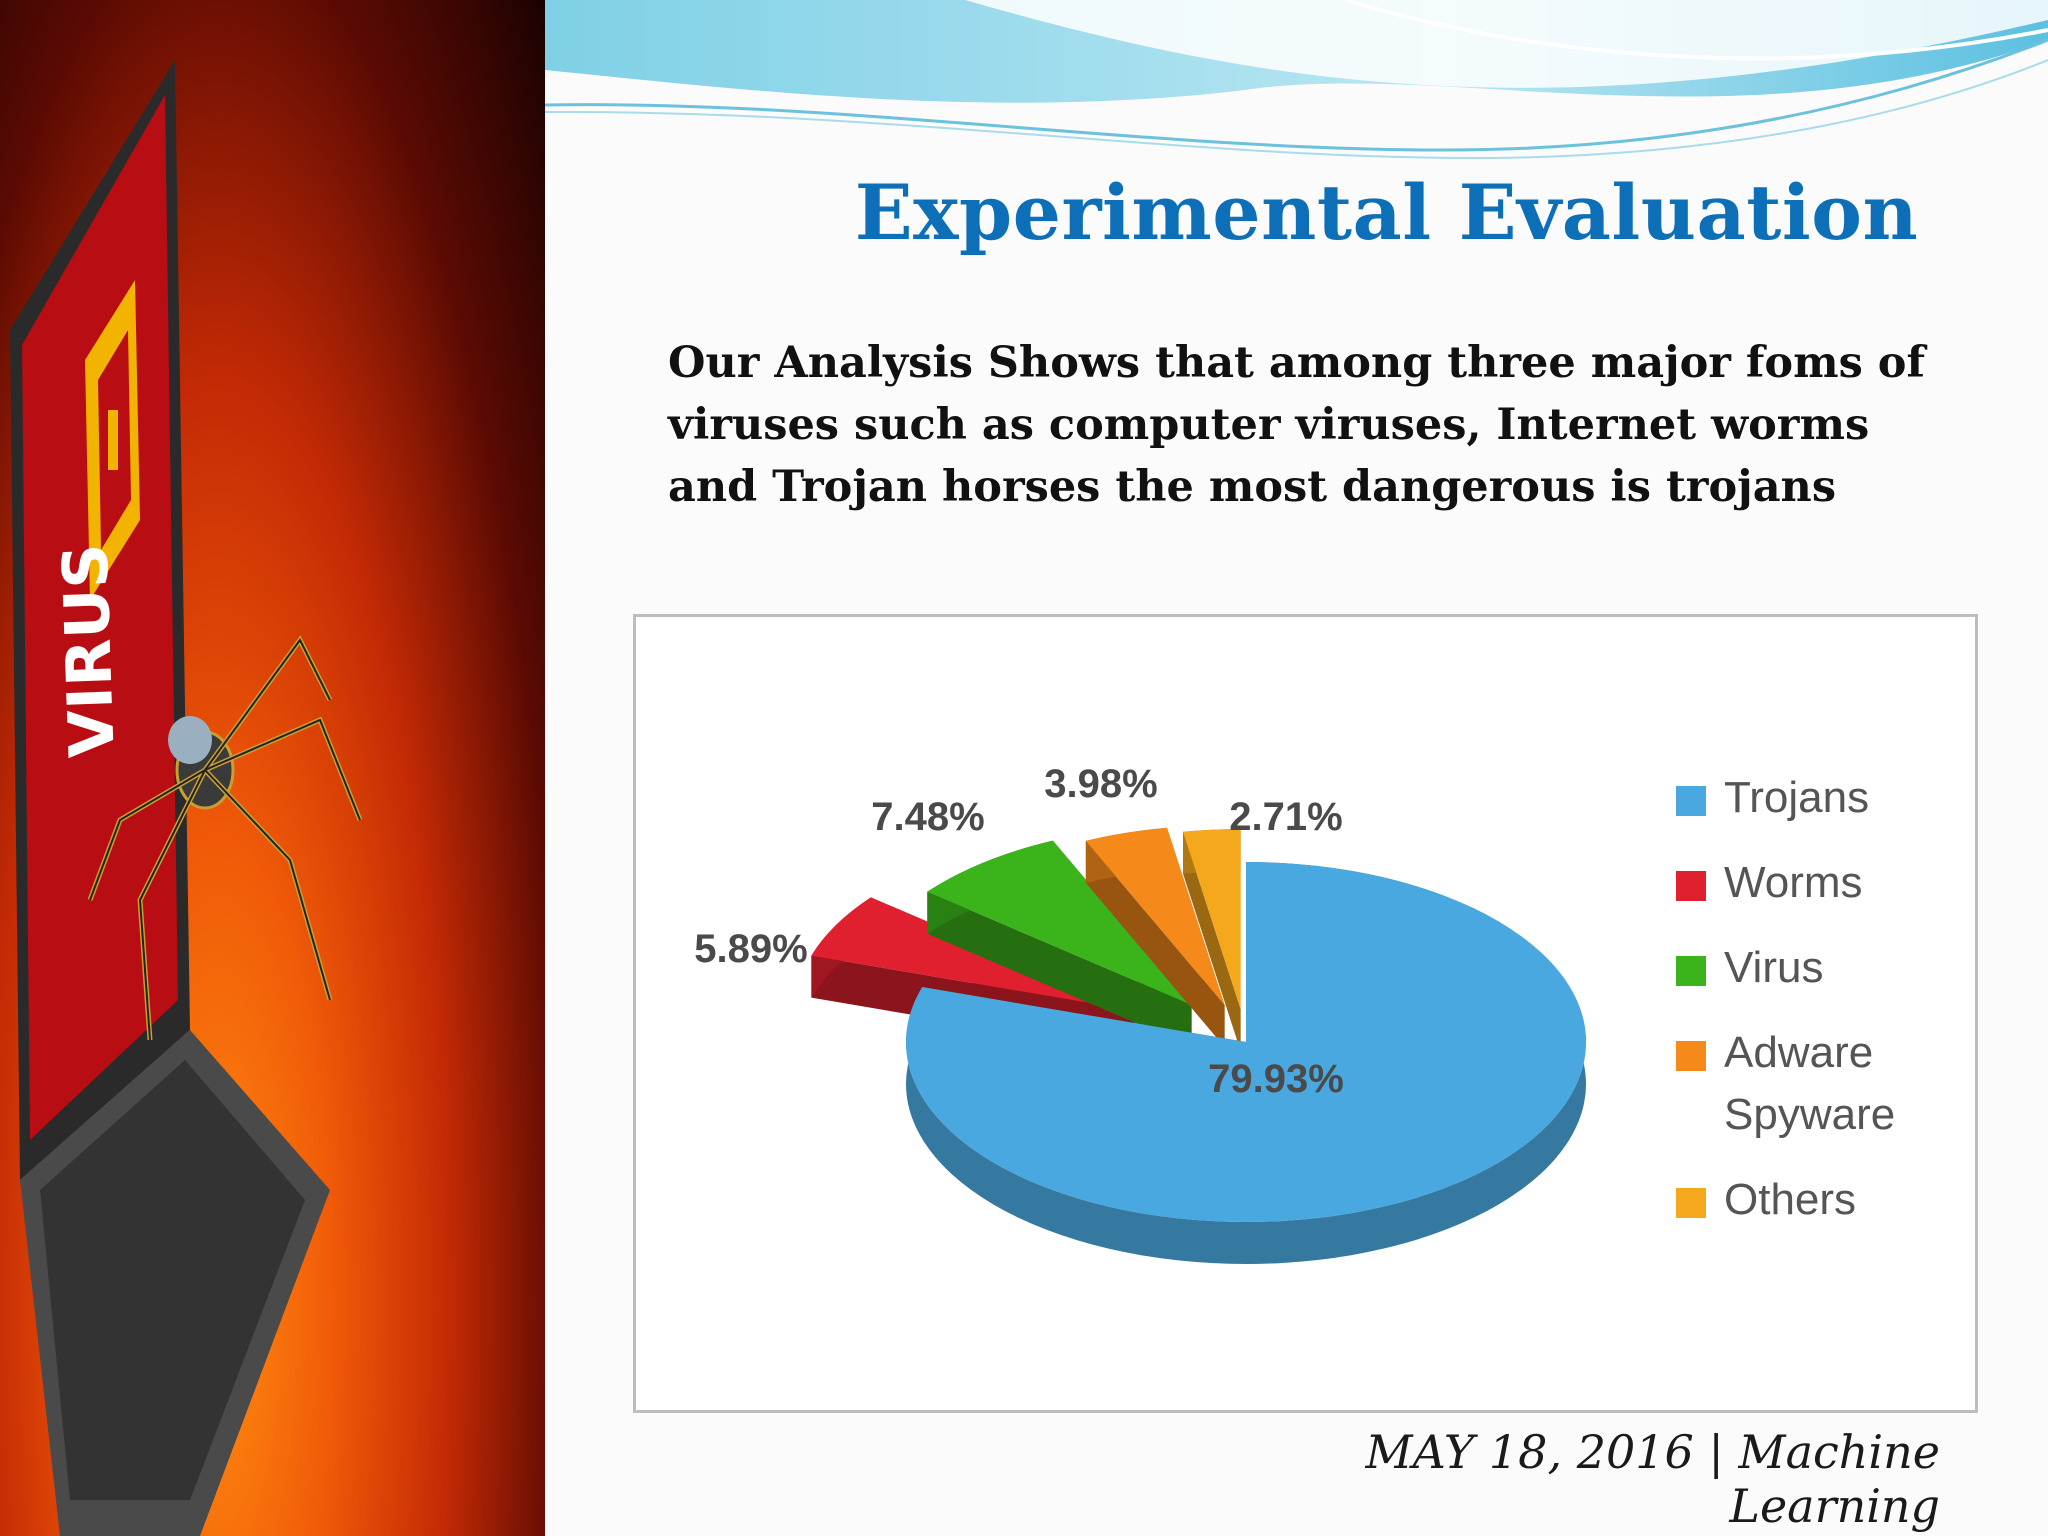 This screenshot has height=1536, width=2048. What do you see at coordinates (1296, 80) in the screenshot?
I see `wave-header-decoration` at bounding box center [1296, 80].